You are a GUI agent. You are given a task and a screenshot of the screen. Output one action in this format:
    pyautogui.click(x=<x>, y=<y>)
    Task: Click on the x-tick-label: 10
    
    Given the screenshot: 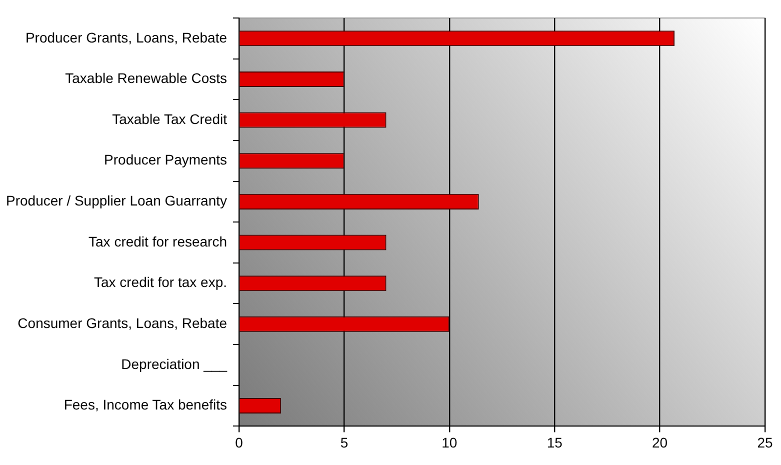 What is the action you would take?
    pyautogui.click(x=450, y=442)
    